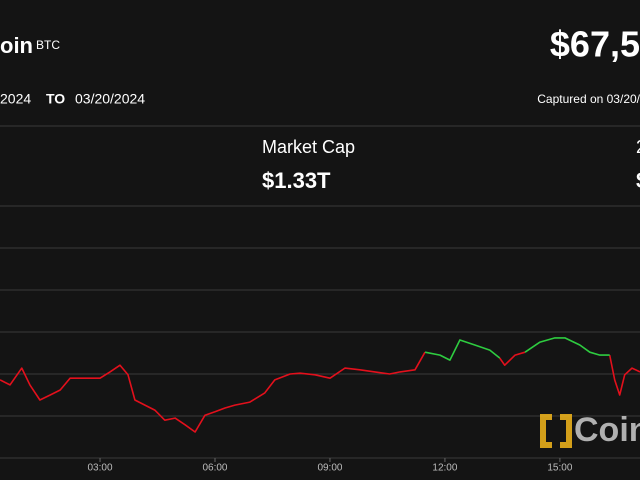 This screenshot has height=480, width=640. What do you see at coordinates (100, 468) in the screenshot?
I see `x-tick-label: 03:00` at bounding box center [100, 468].